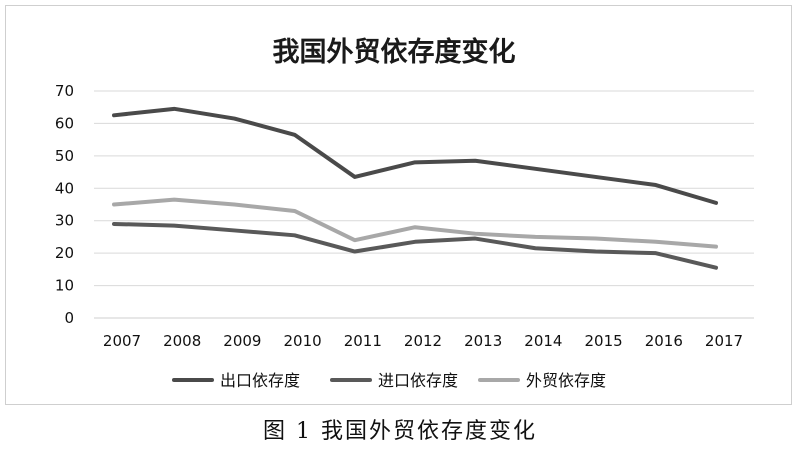 This screenshot has height=456, width=800. What do you see at coordinates (64, 286) in the screenshot?
I see `y-tick-label: 10` at bounding box center [64, 286].